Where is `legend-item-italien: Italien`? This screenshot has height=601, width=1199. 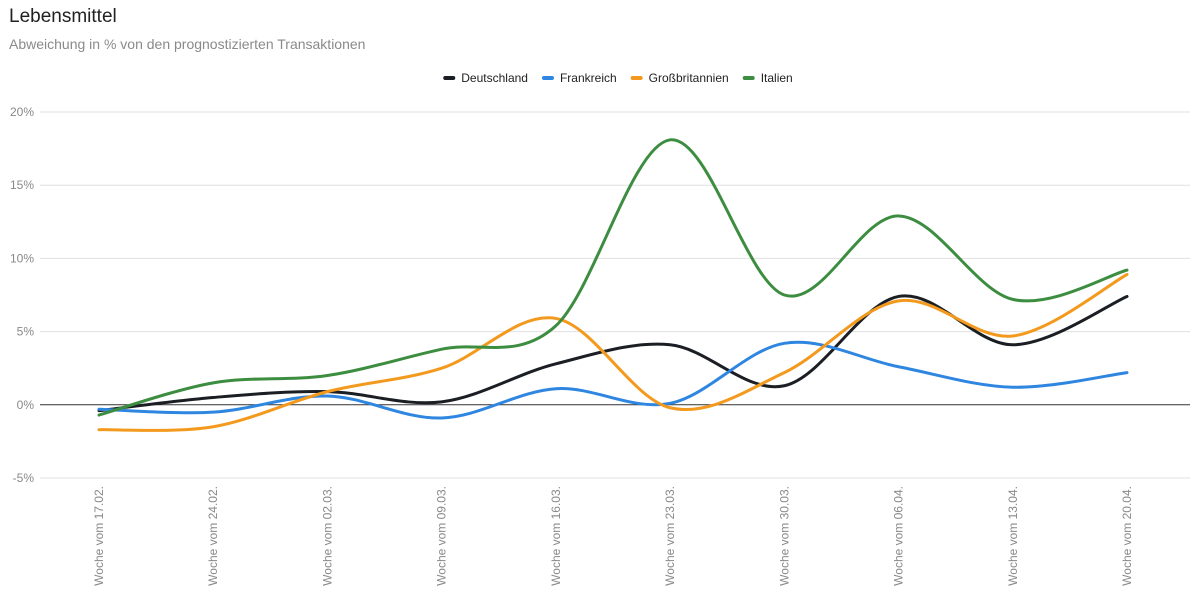 legend-item-italien: Italien is located at coordinates (767, 78).